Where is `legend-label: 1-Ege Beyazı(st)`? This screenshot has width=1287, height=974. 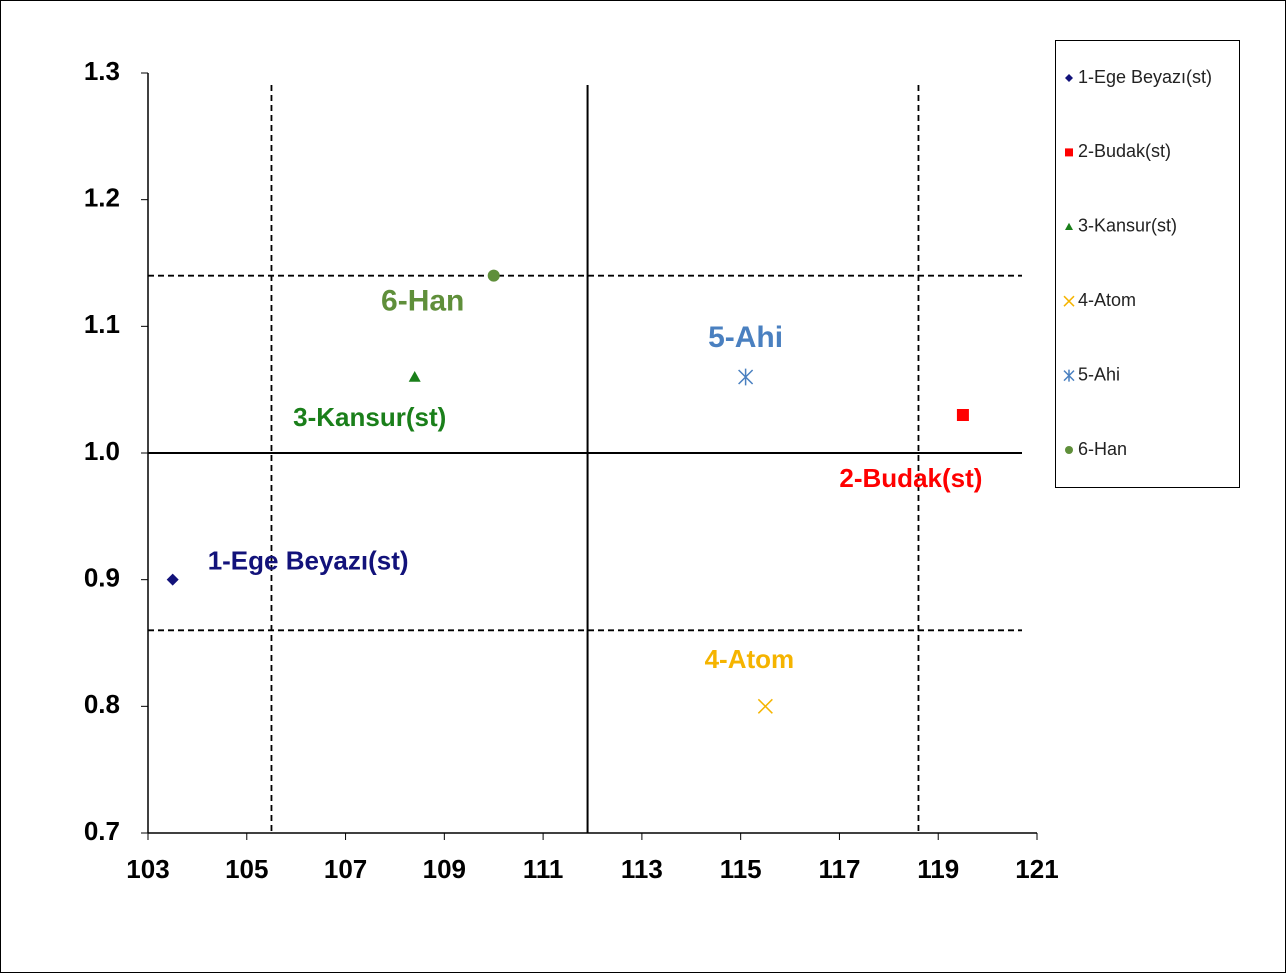
legend-label: 1-Ege Beyazı(st) is located at coordinates (1145, 77).